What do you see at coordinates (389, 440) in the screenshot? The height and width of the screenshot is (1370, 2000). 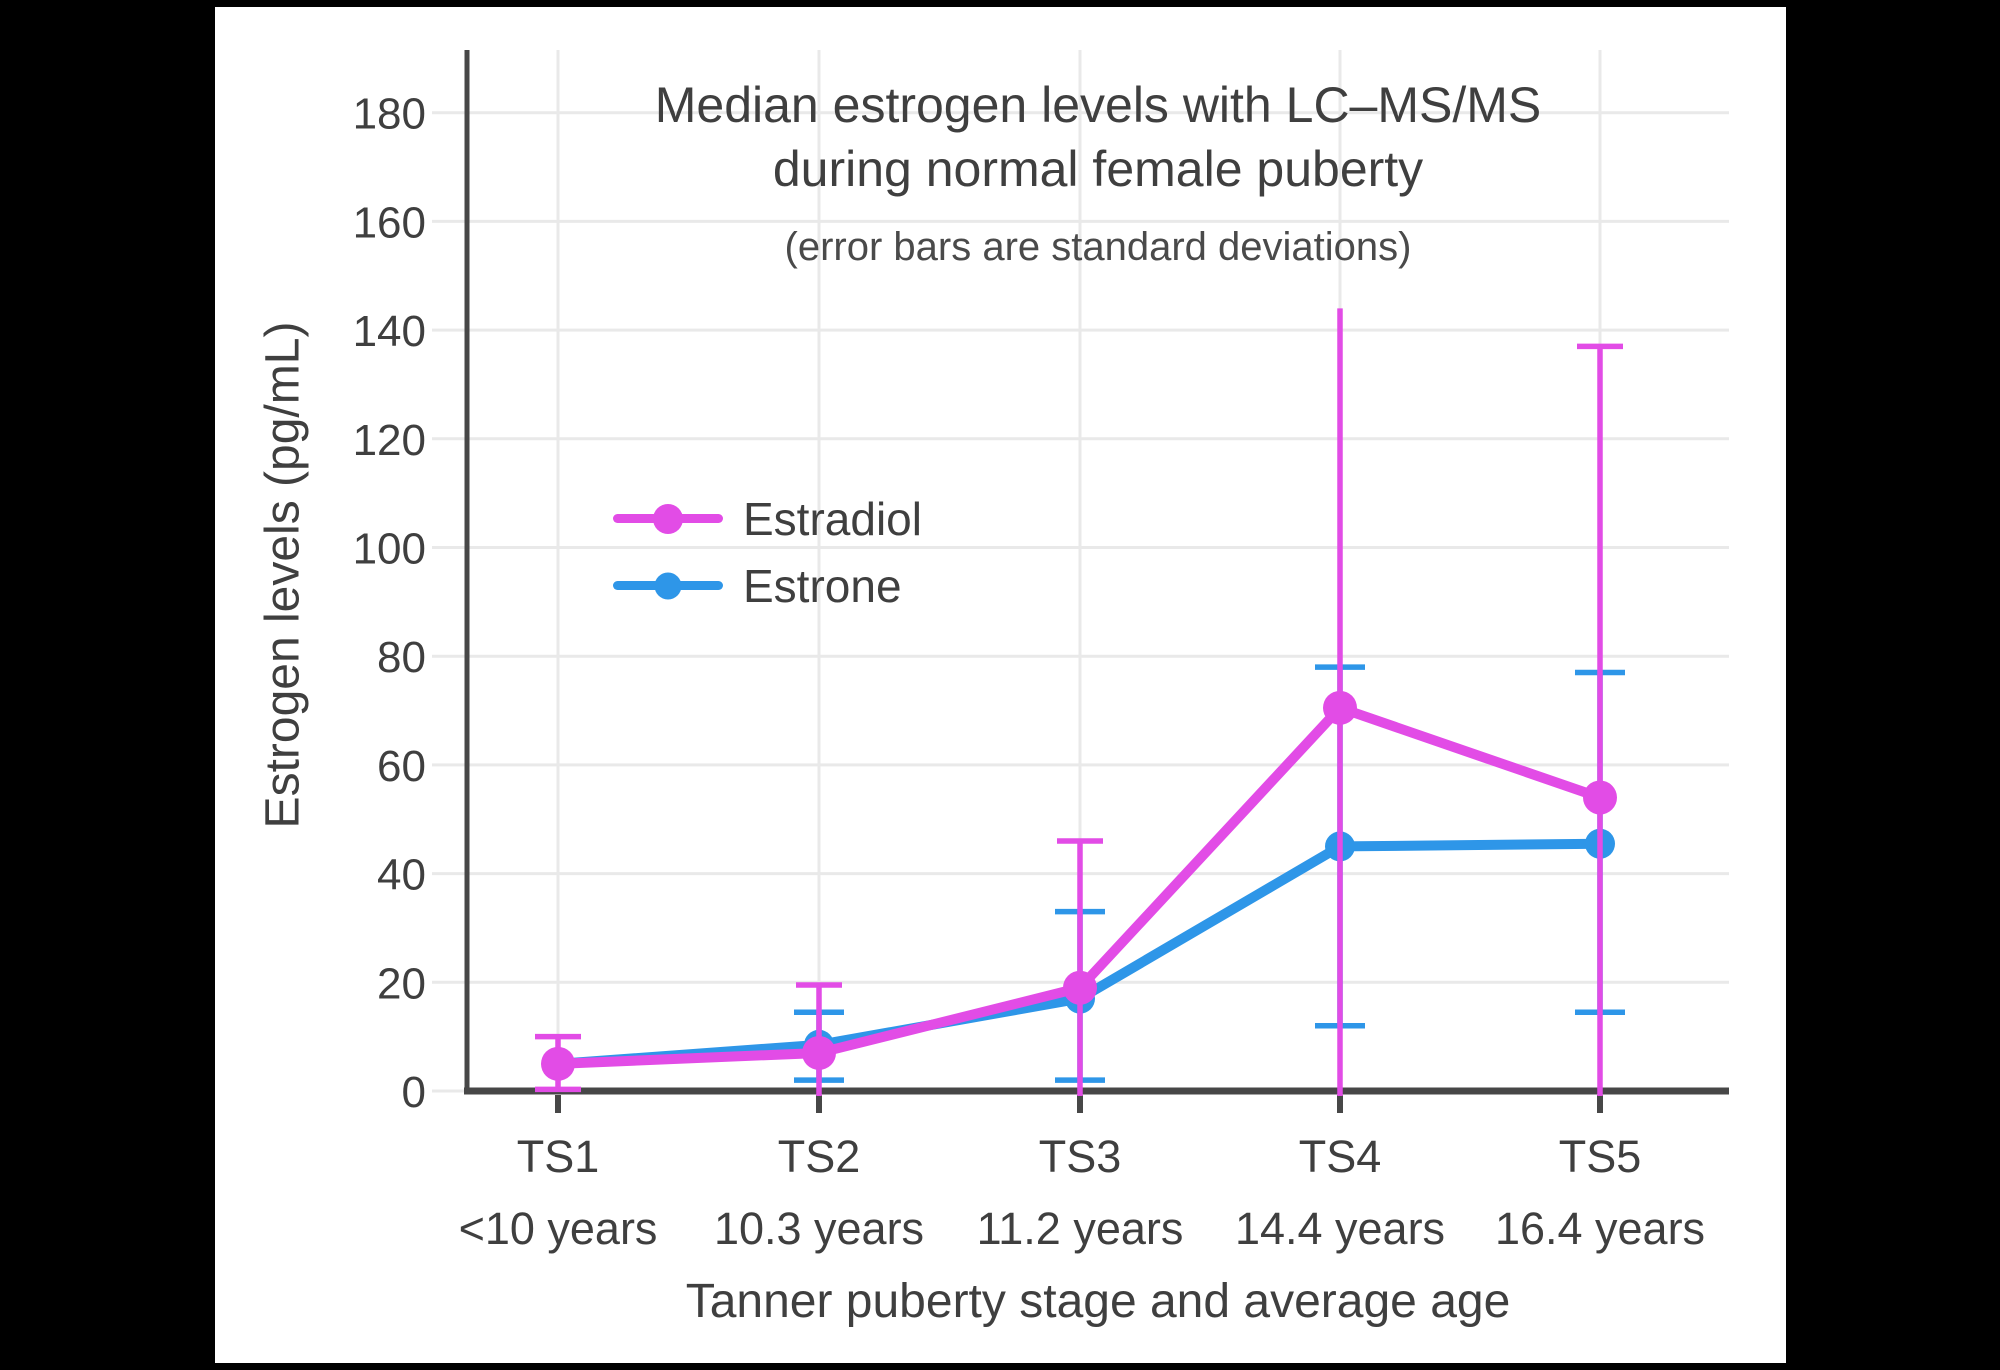 I see `y-tick-label: 120` at bounding box center [389, 440].